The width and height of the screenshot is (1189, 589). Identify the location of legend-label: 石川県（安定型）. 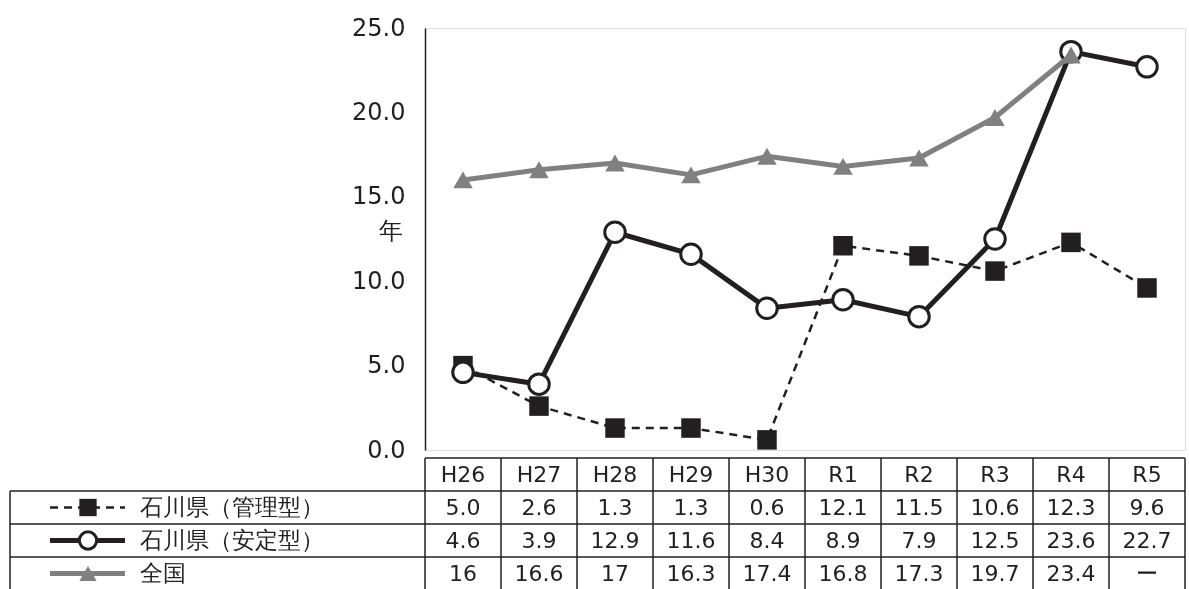
(232, 539).